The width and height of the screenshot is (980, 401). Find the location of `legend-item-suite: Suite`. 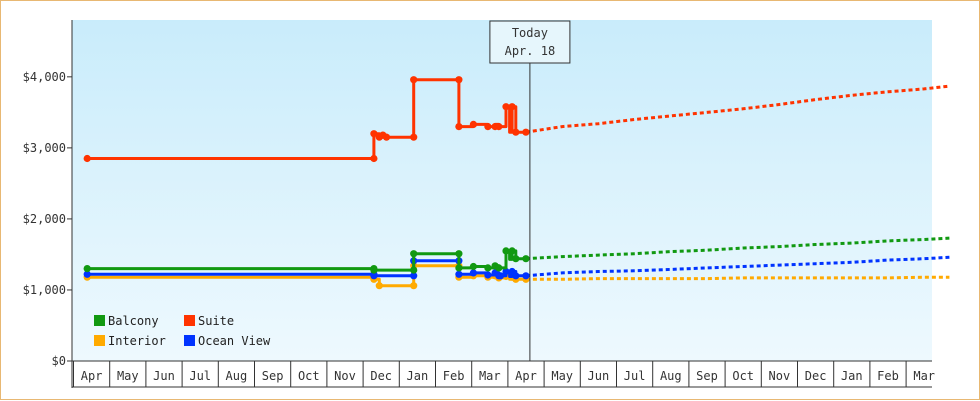

legend-item-suite: Suite is located at coordinates (209, 321).